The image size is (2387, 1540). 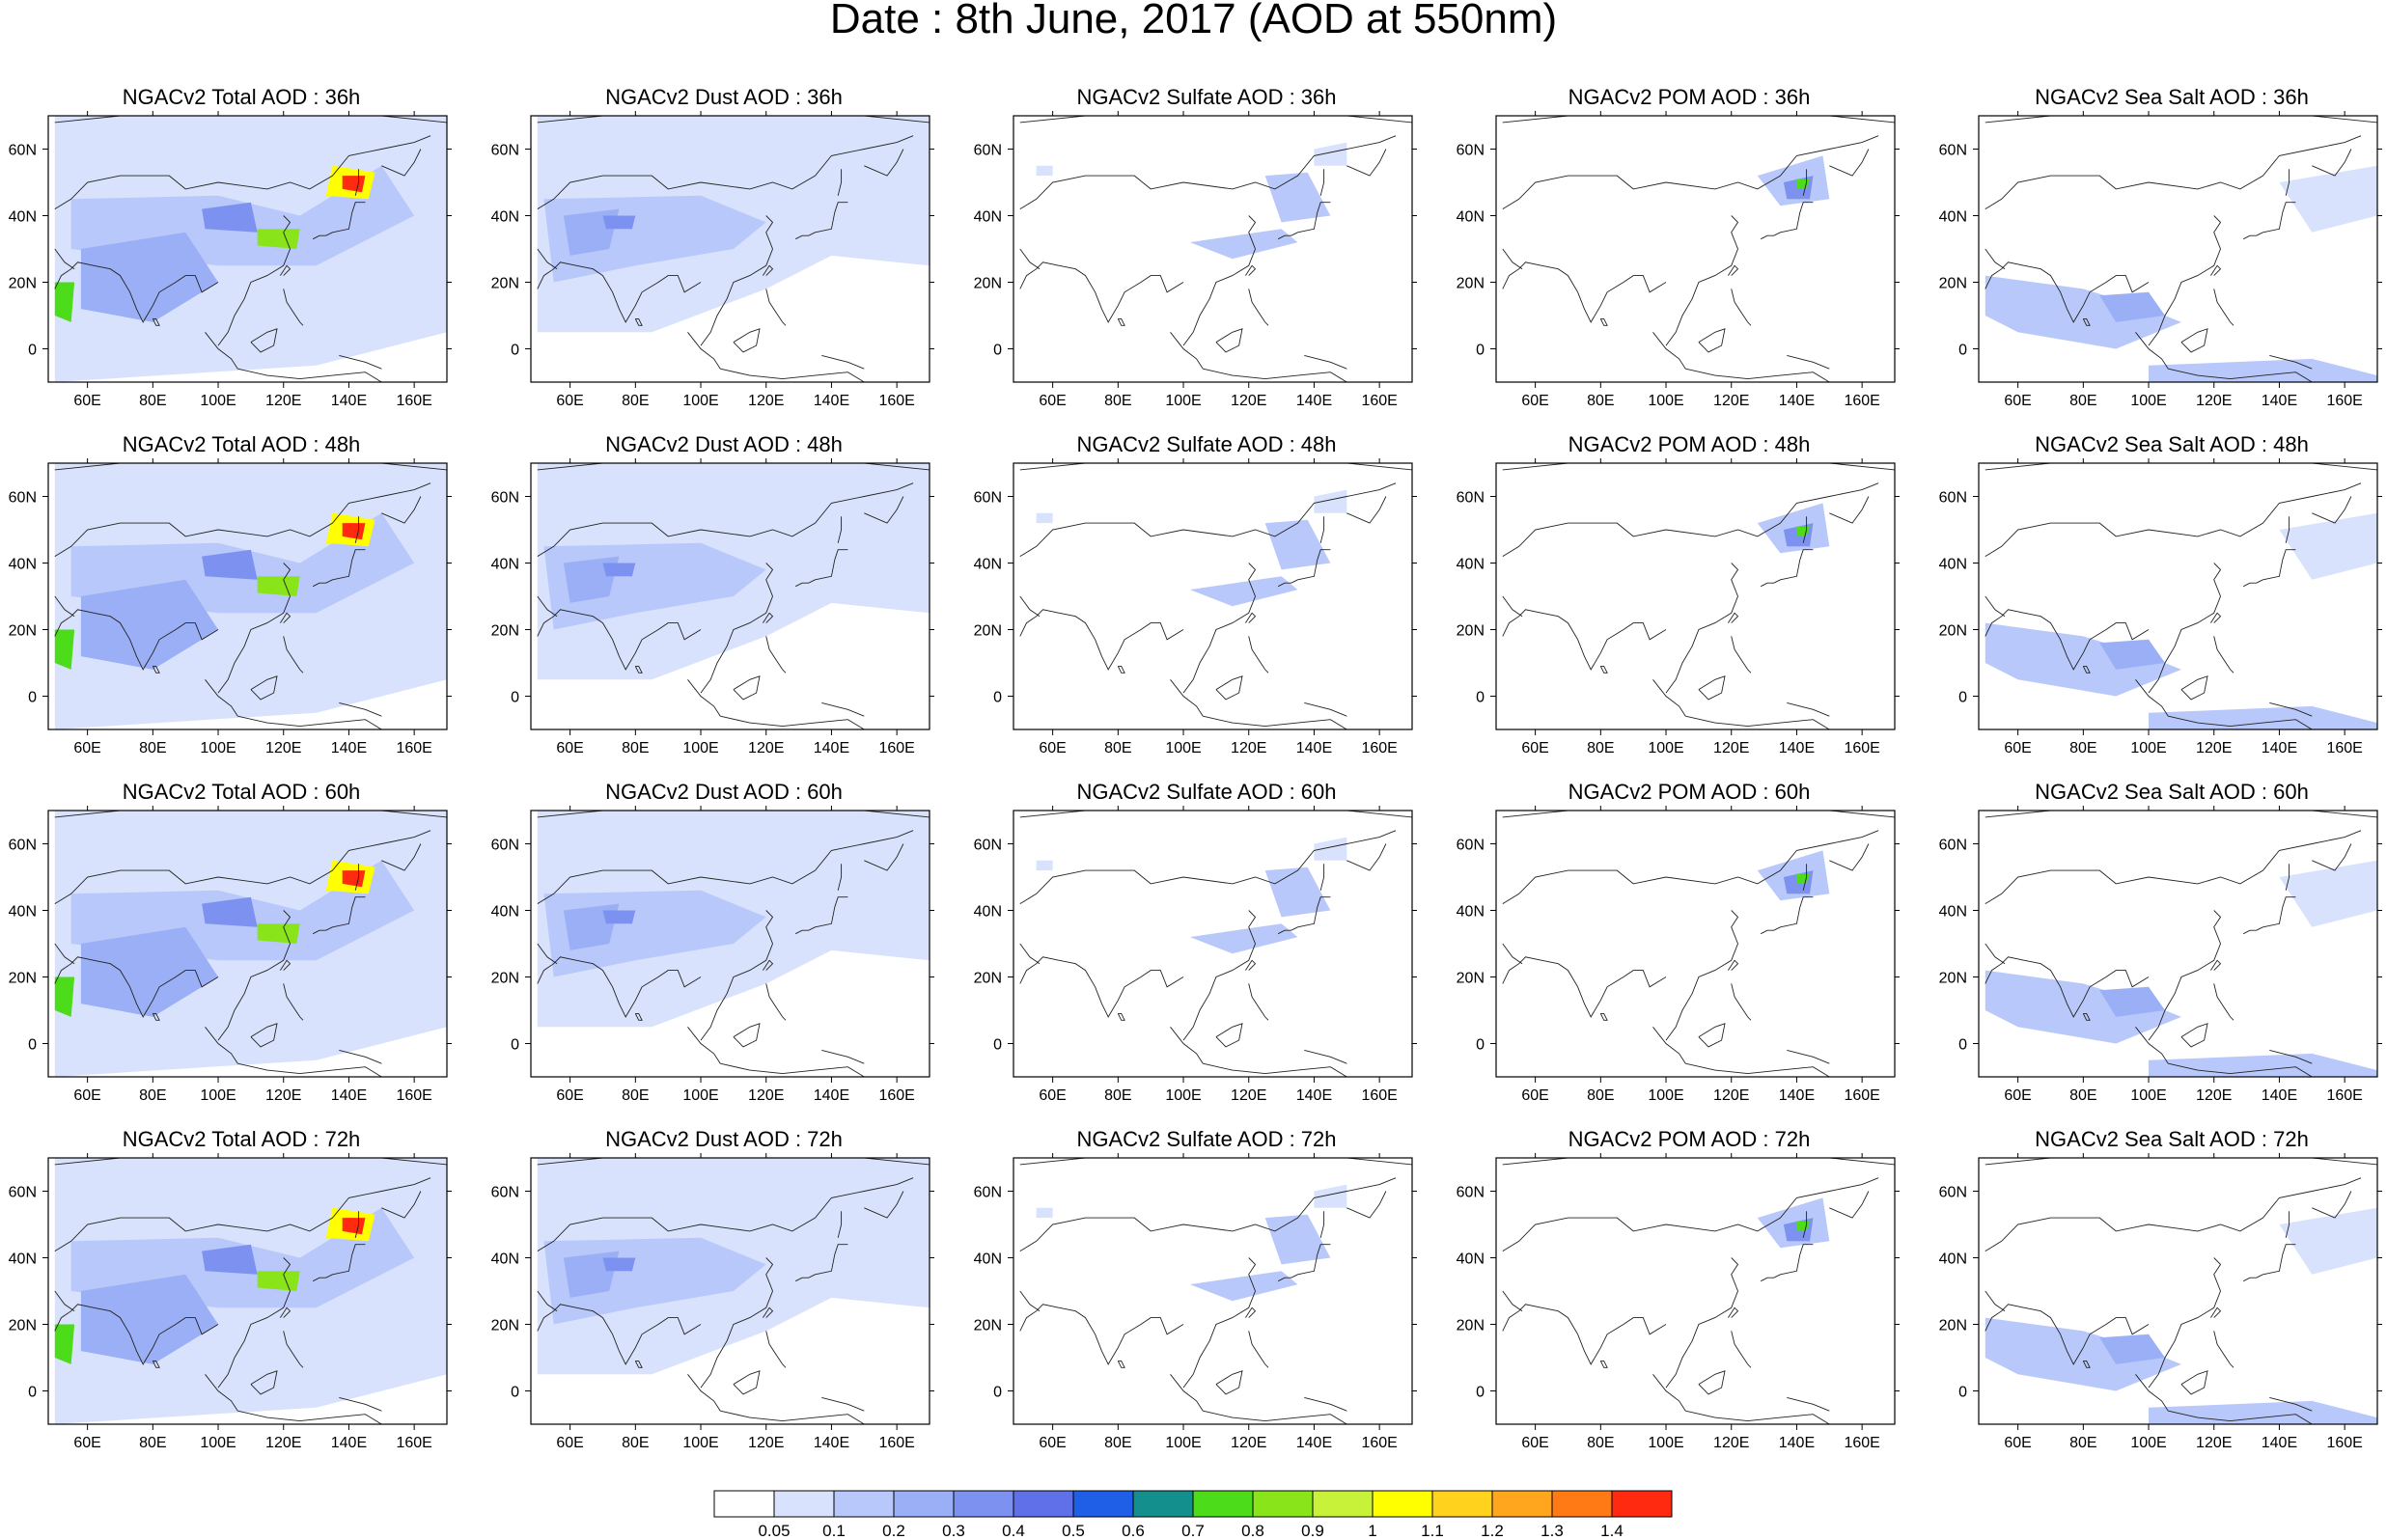 I want to click on panel-title: NGACv2 Sea Salt AOD : 36h, so click(x=2172, y=97).